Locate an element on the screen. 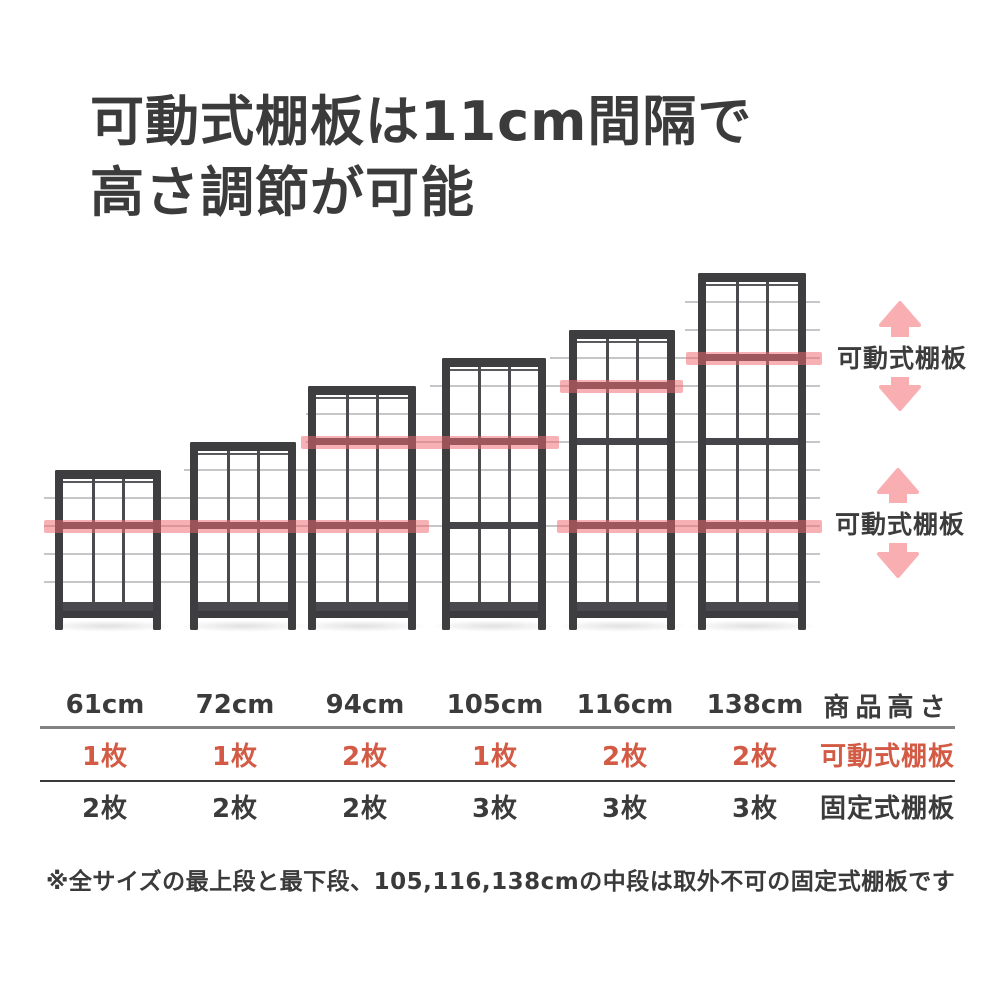 This screenshot has height=1000, width=1000. page-title-line2: 高さ調節が可能 is located at coordinates (282, 193).